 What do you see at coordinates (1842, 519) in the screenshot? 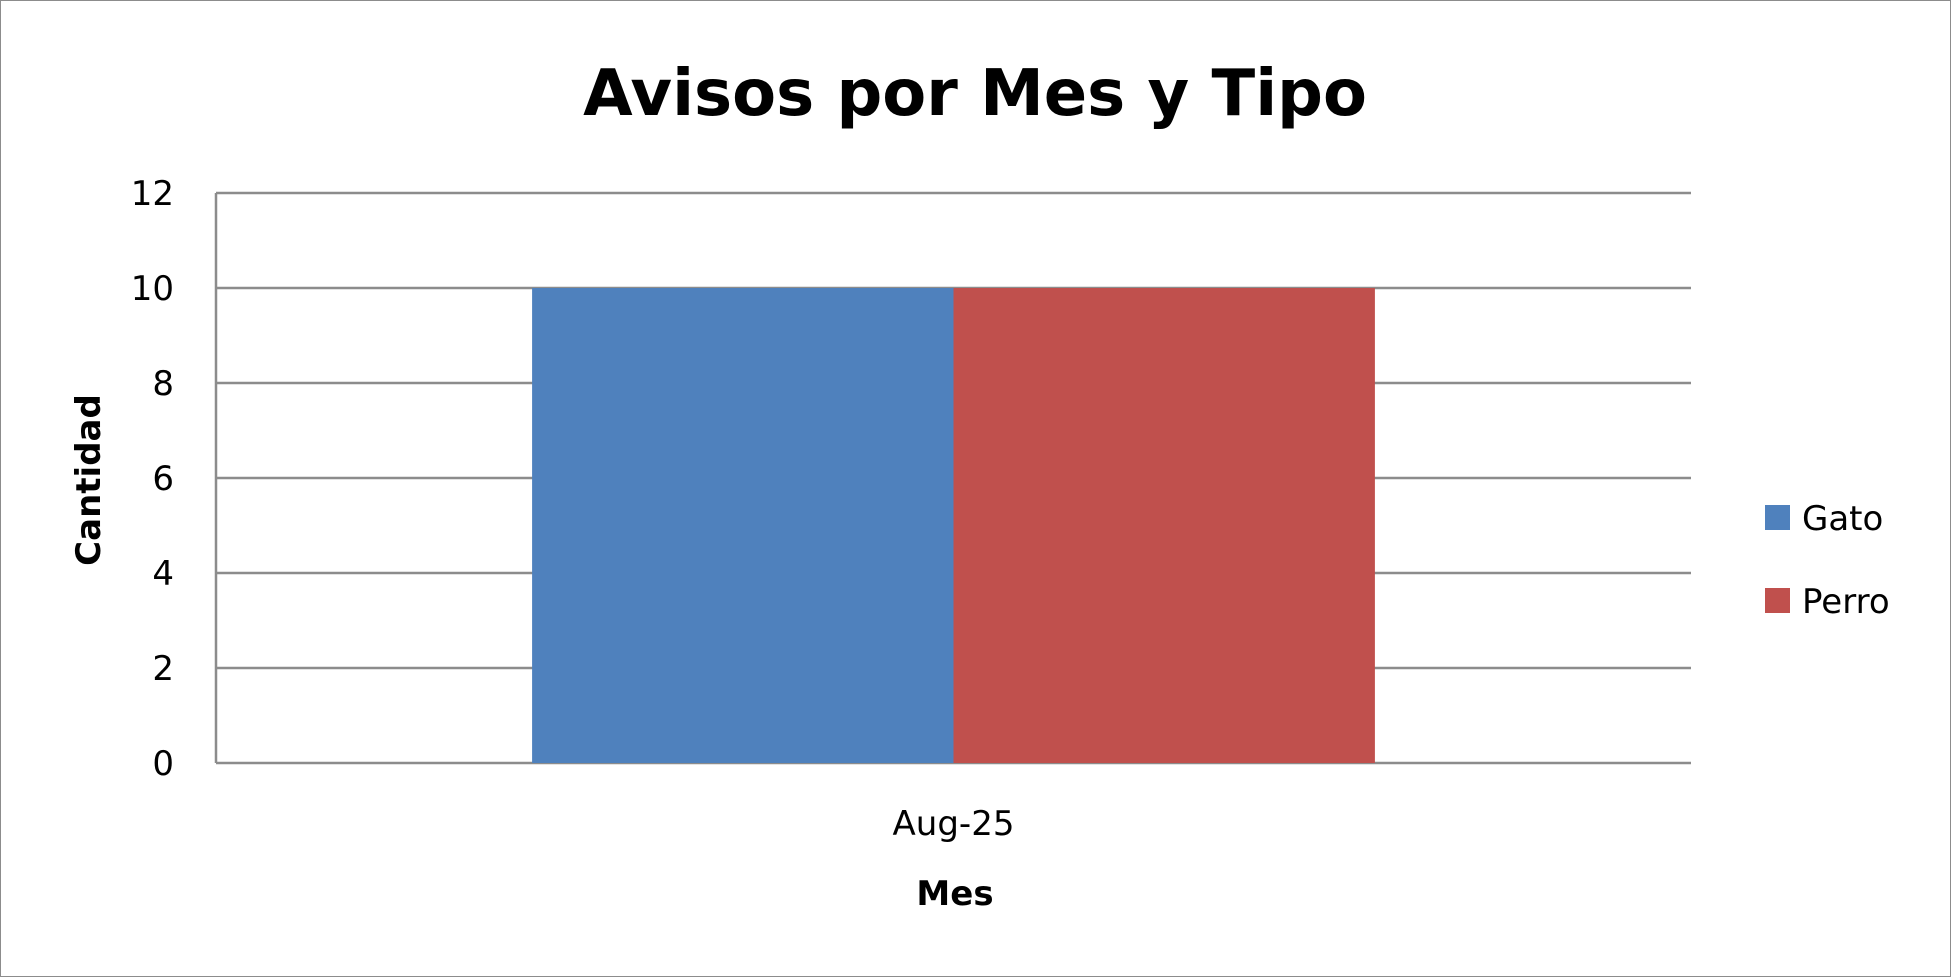
I see `legend-label-gato: Gato` at bounding box center [1842, 519].